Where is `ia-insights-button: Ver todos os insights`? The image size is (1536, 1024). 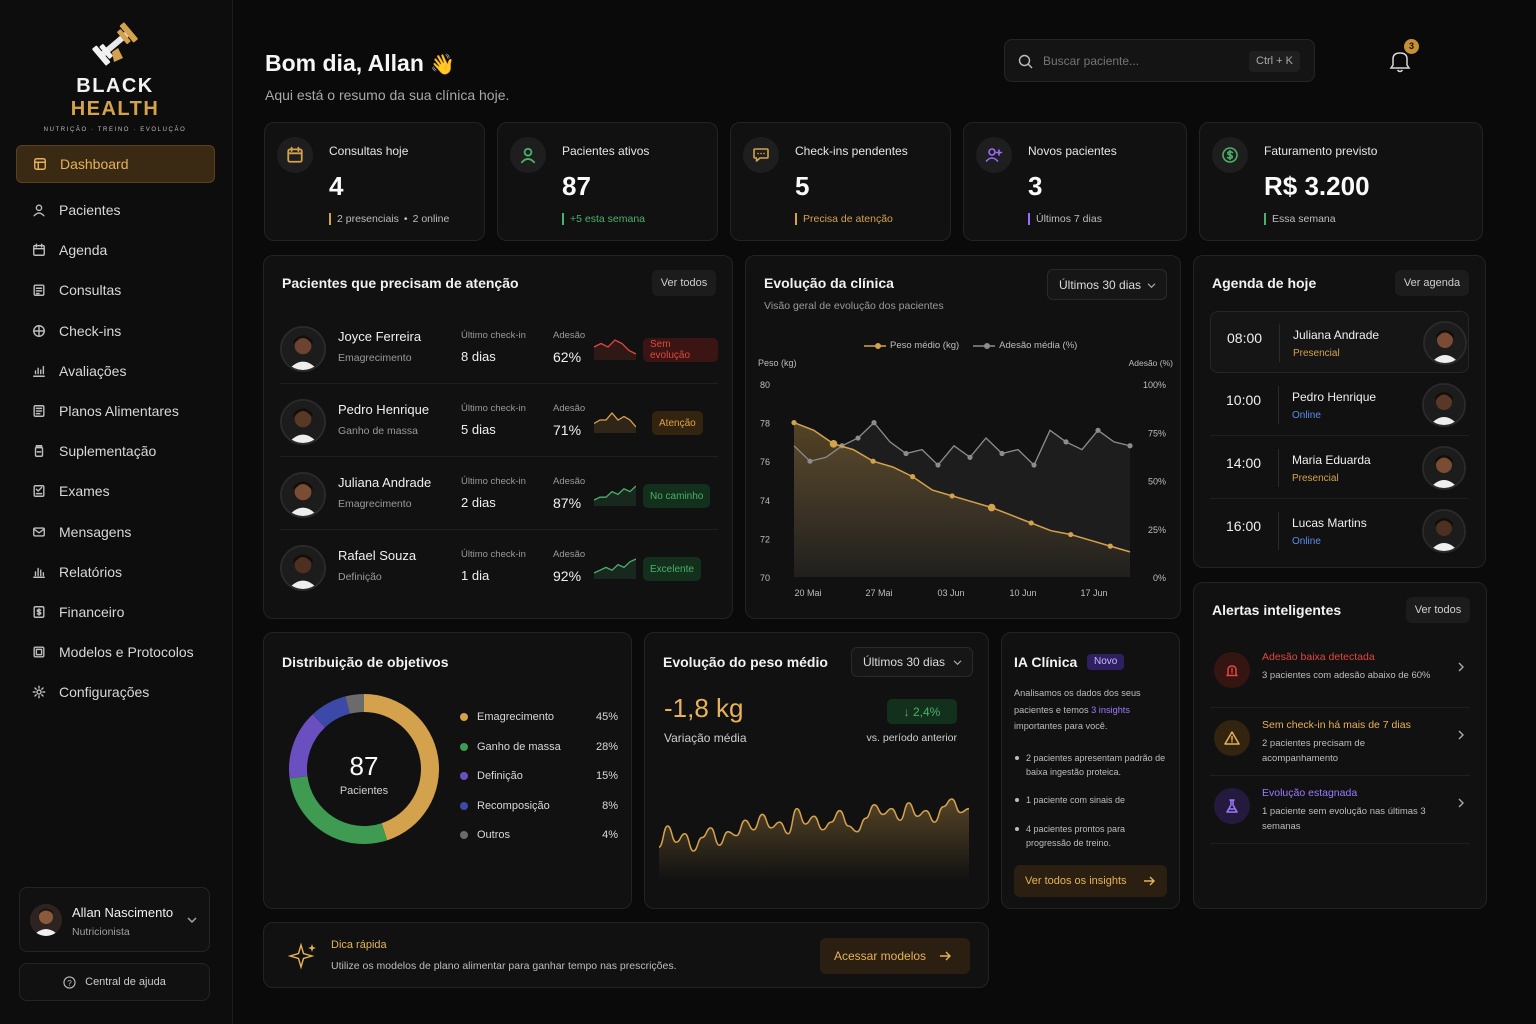 ia-insights-button: Ver todos os insights is located at coordinates (1090, 881).